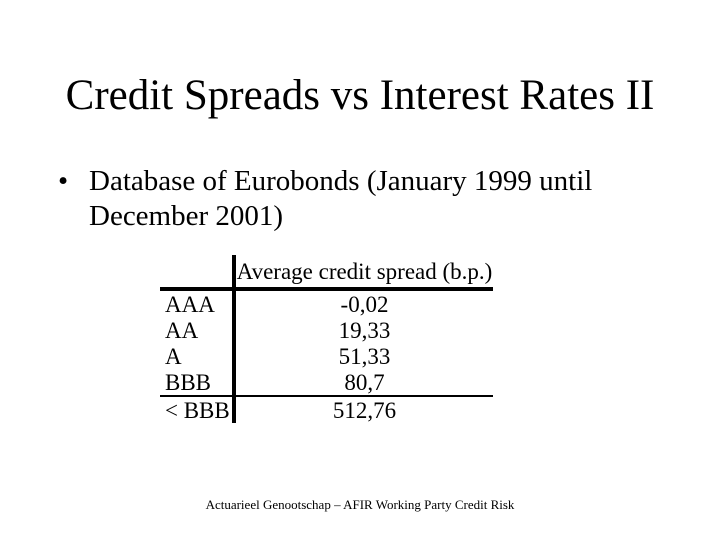 This screenshot has height=540, width=720. Describe the element at coordinates (197, 383) in the screenshot. I see `rating-cell: BBB` at that location.